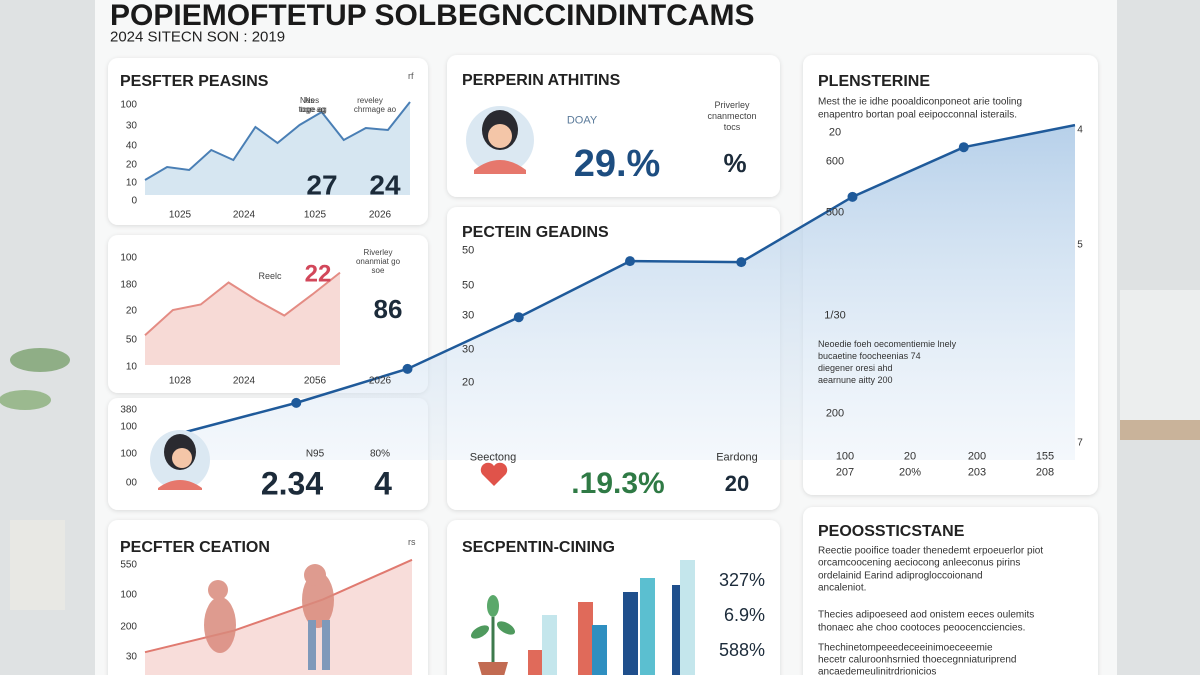 This screenshot has width=1200, height=675. What do you see at coordinates (977, 472) in the screenshot?
I see `label: 203` at bounding box center [977, 472].